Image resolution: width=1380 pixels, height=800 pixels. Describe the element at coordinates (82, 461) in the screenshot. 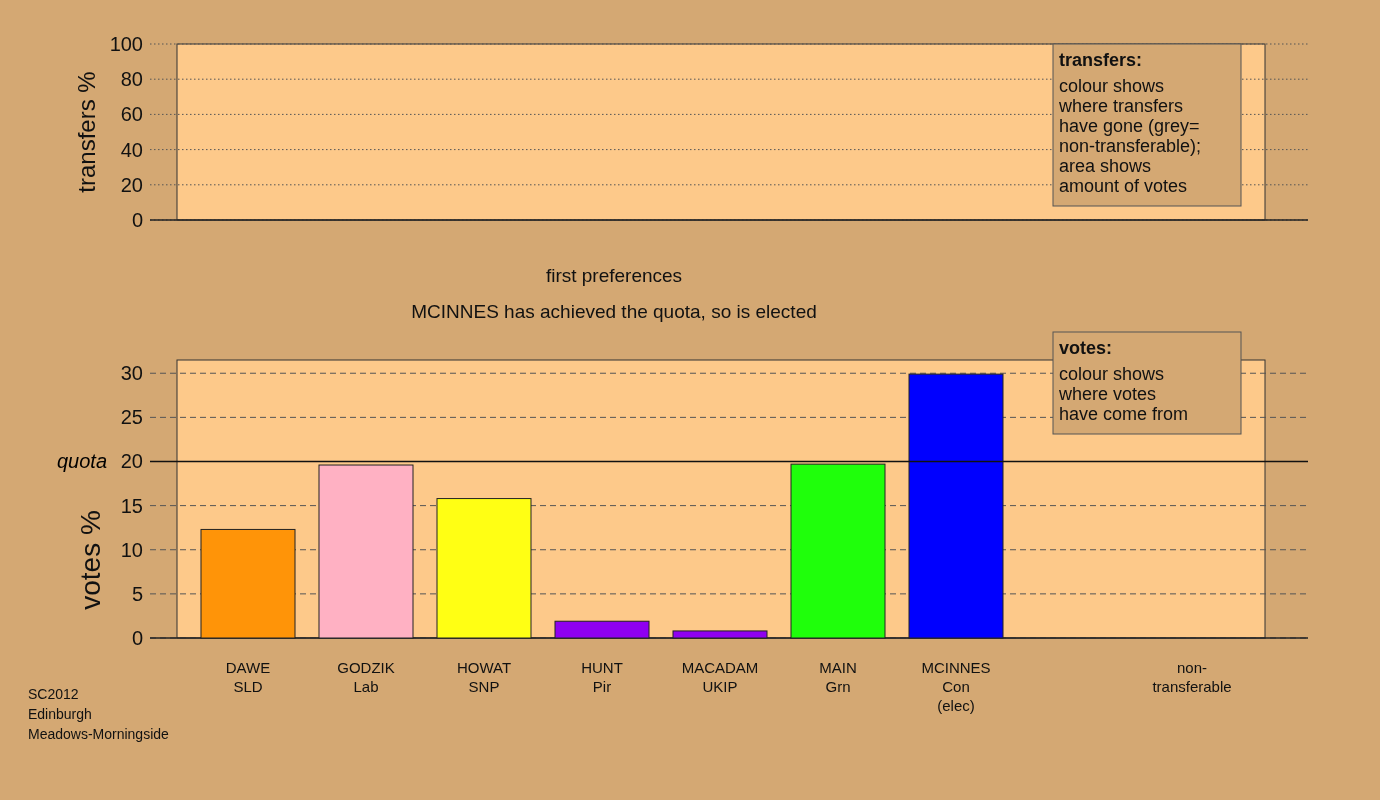

I see `ref-line-label: quota` at that location.